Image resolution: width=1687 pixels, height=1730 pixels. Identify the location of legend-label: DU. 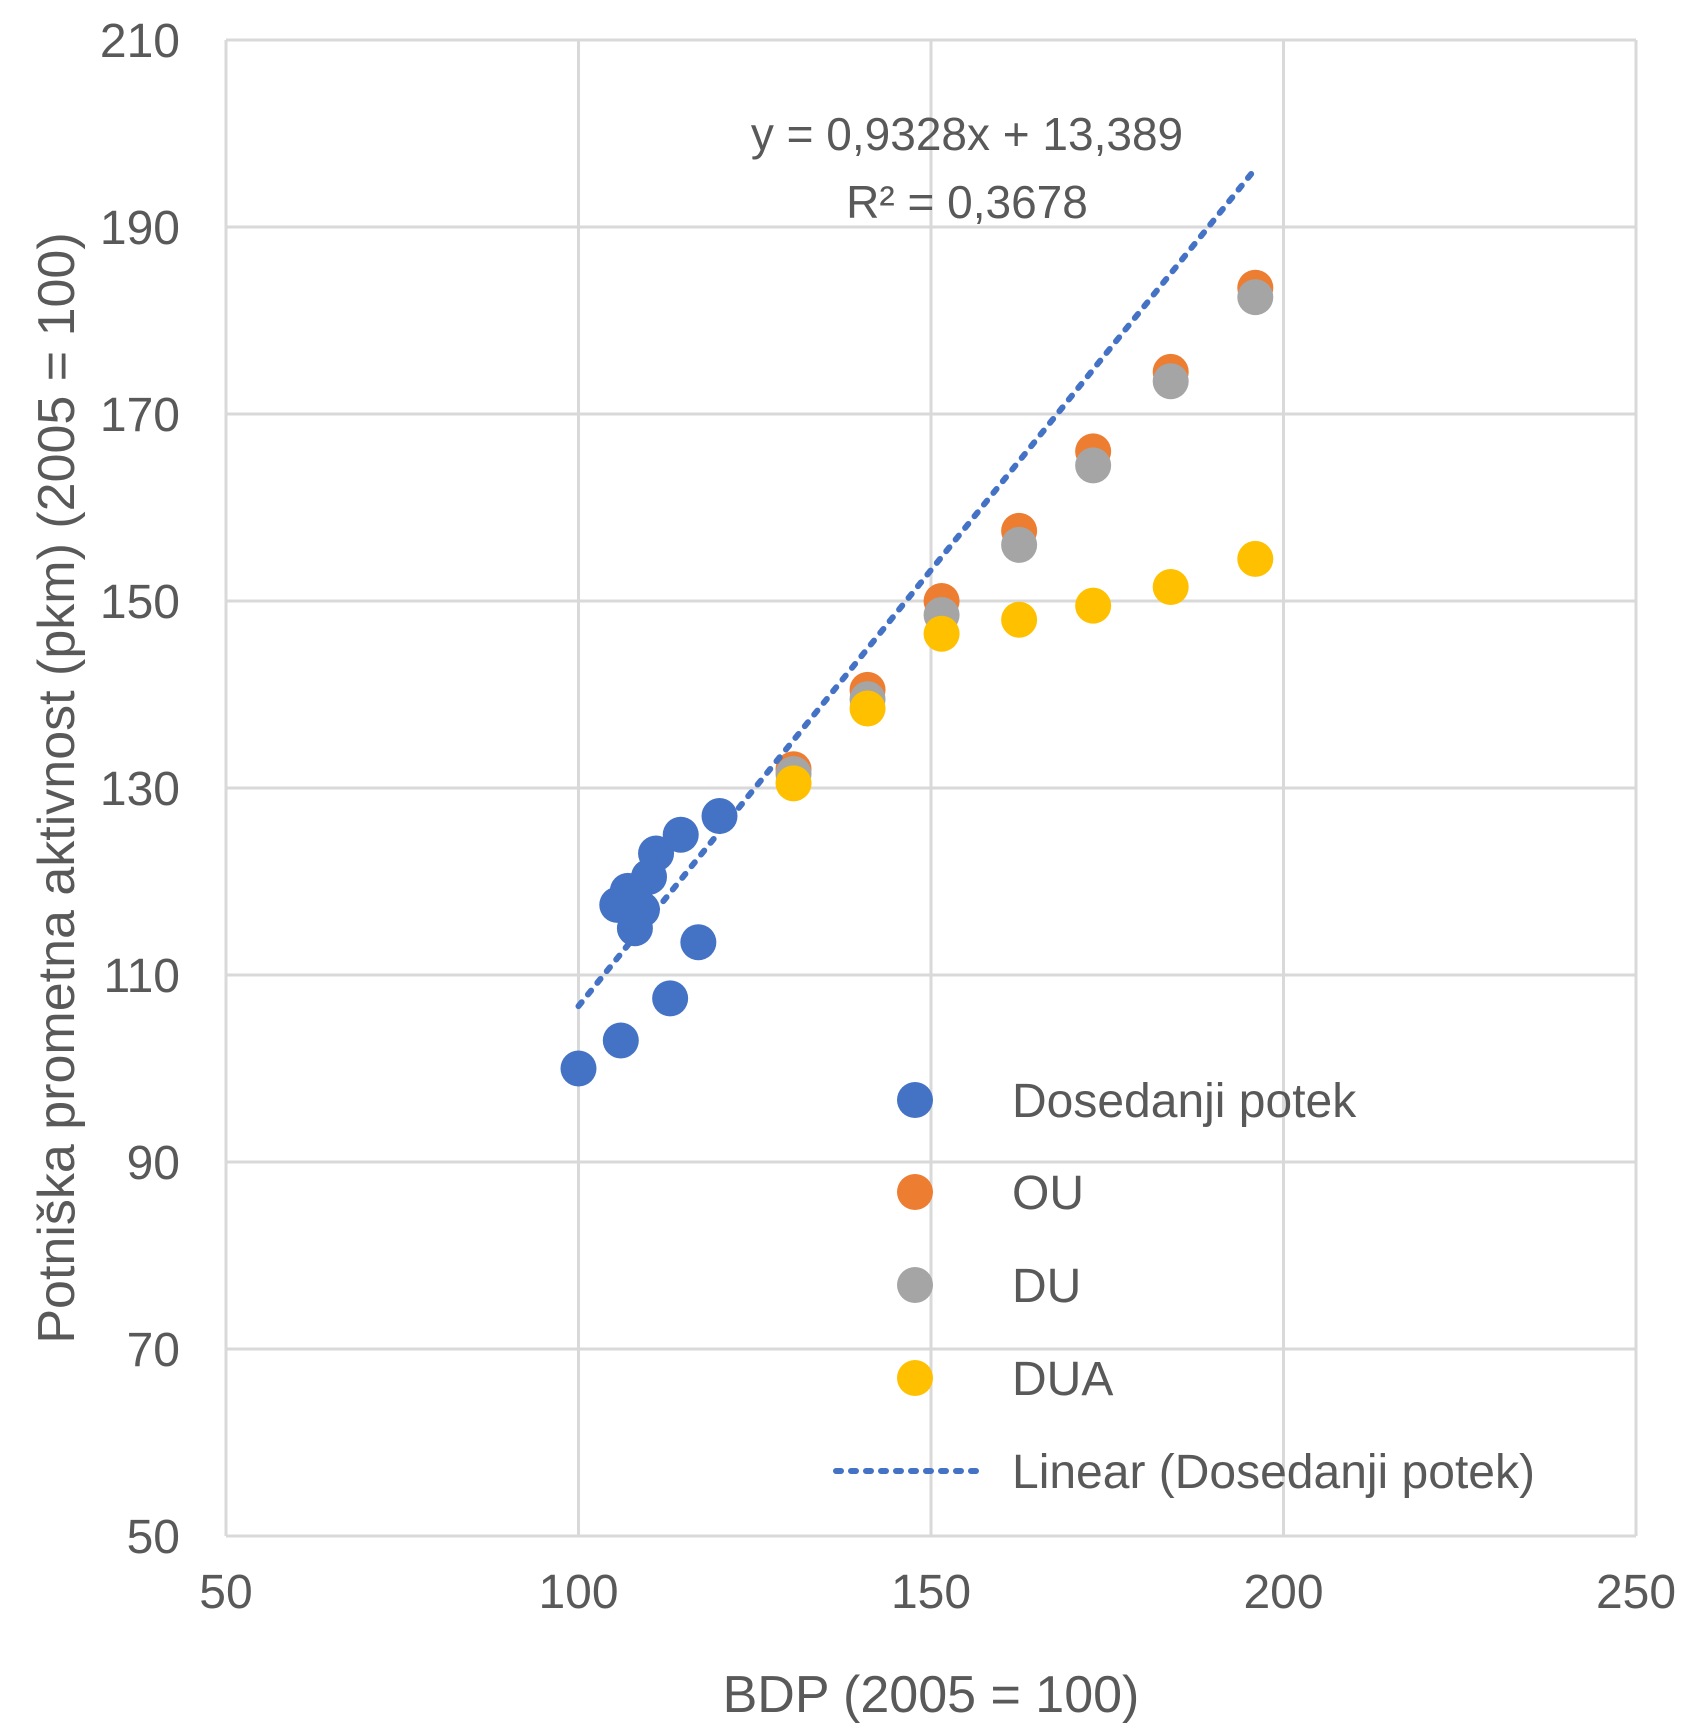
(1046, 1286).